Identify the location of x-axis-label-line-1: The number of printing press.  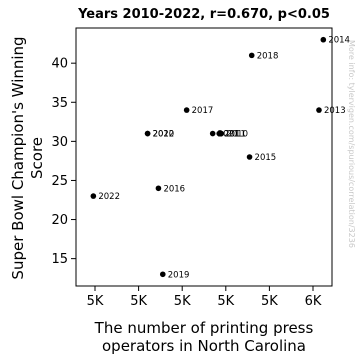
(204, 328).